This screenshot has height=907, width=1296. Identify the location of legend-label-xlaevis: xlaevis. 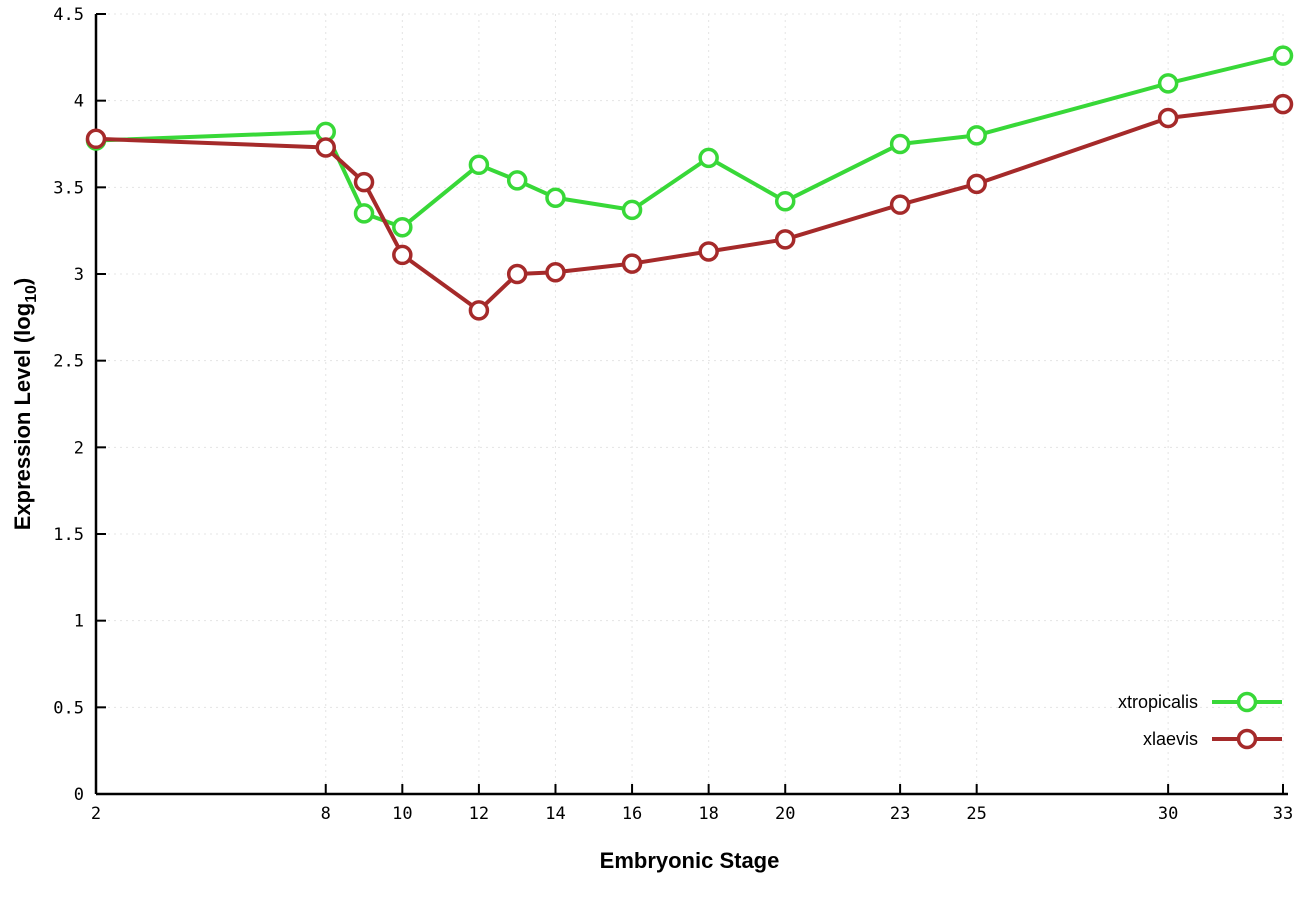
(1170, 739).